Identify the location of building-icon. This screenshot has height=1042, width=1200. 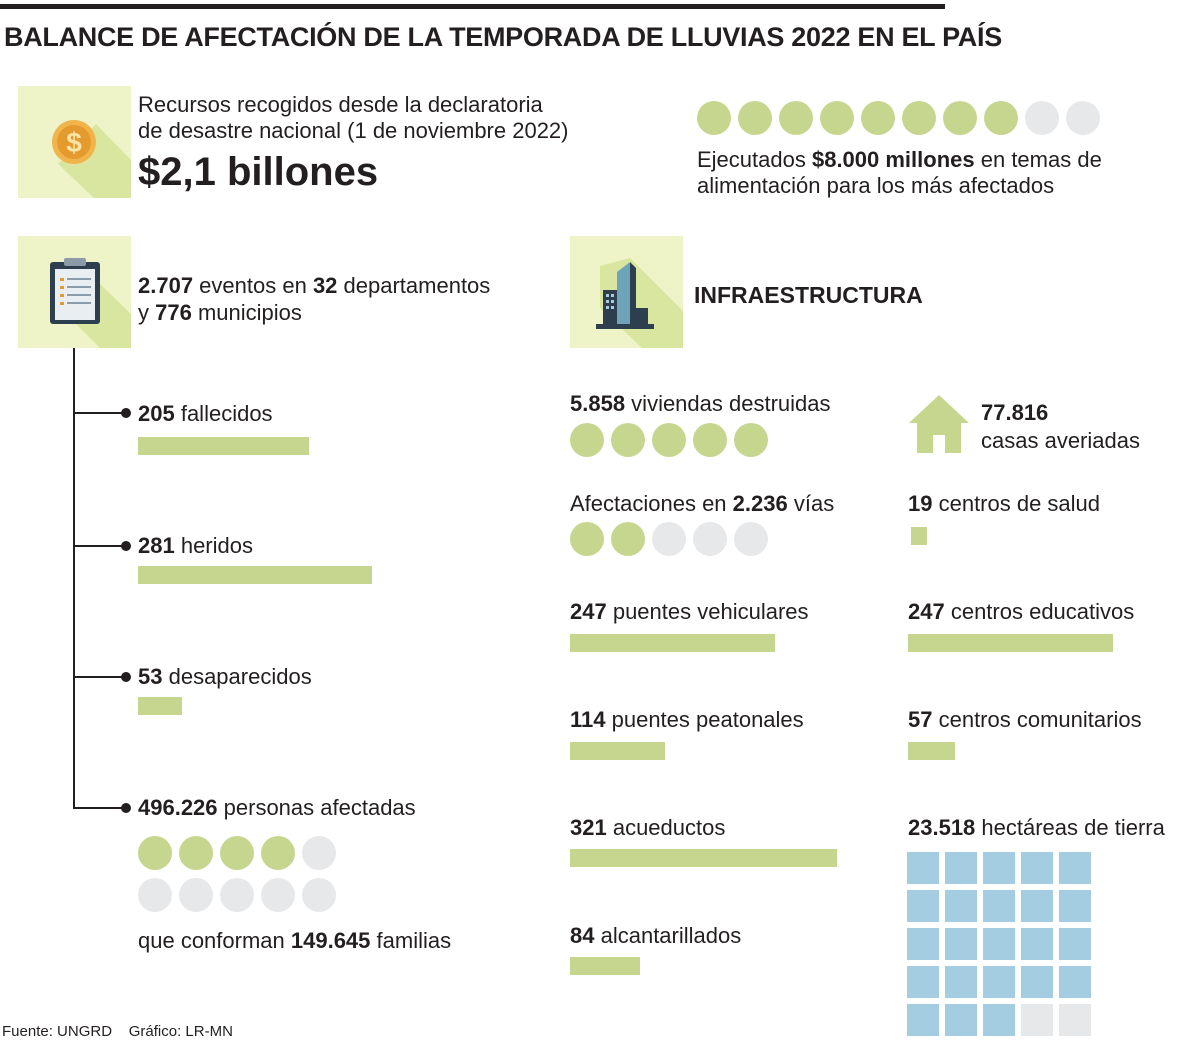
(639, 303).